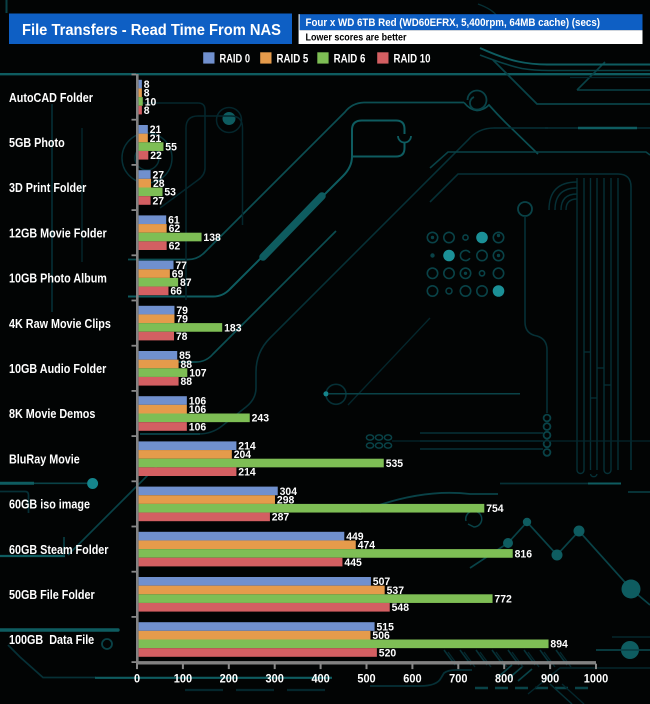 The image size is (650, 704). I want to click on svg-text: 754, so click(495, 509).